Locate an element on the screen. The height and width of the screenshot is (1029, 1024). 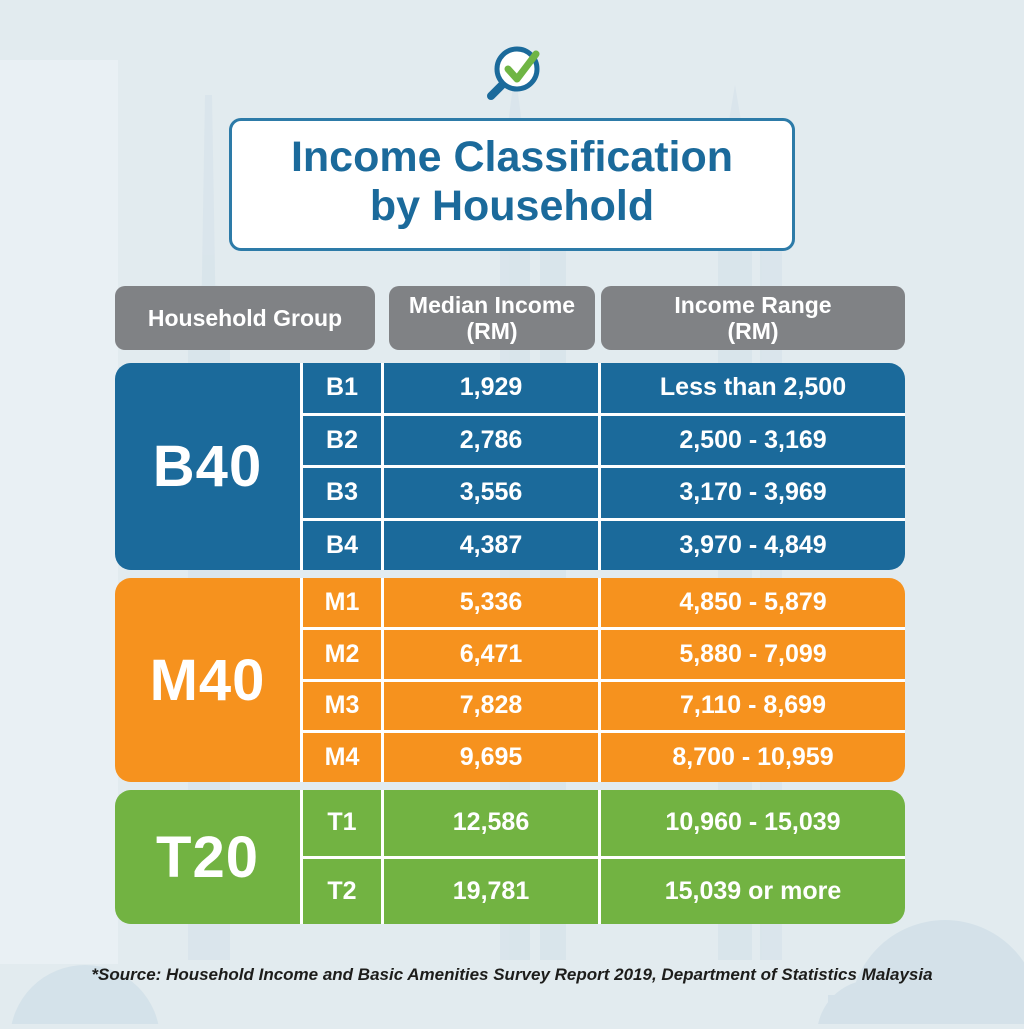
table-row: T2 19,781 15,039 or more is located at coordinates (604, 889).